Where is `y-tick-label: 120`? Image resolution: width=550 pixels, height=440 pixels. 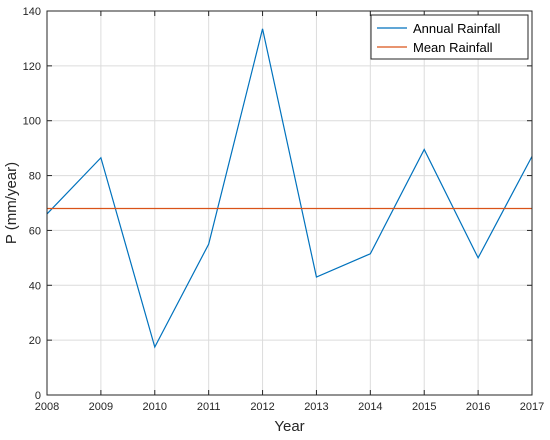 y-tick-label: 120 is located at coordinates (32, 67).